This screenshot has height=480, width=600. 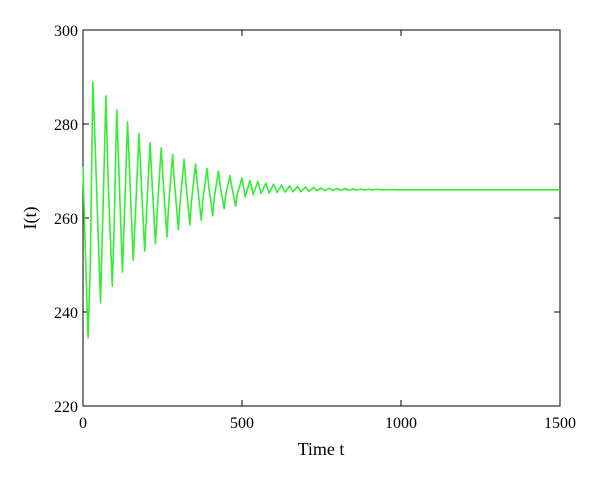 I want to click on y-tick-label: 260, so click(x=66, y=219).